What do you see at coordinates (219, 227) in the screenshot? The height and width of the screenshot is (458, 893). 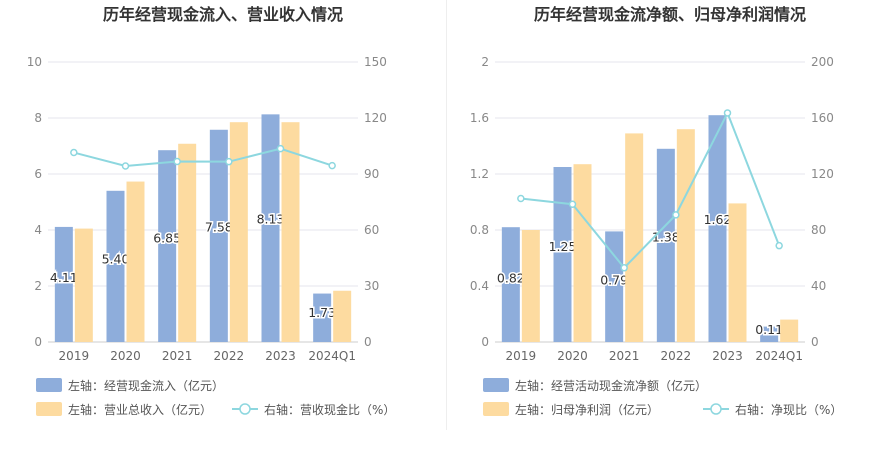 I see `bar-data-label: 7.58` at bounding box center [219, 227].